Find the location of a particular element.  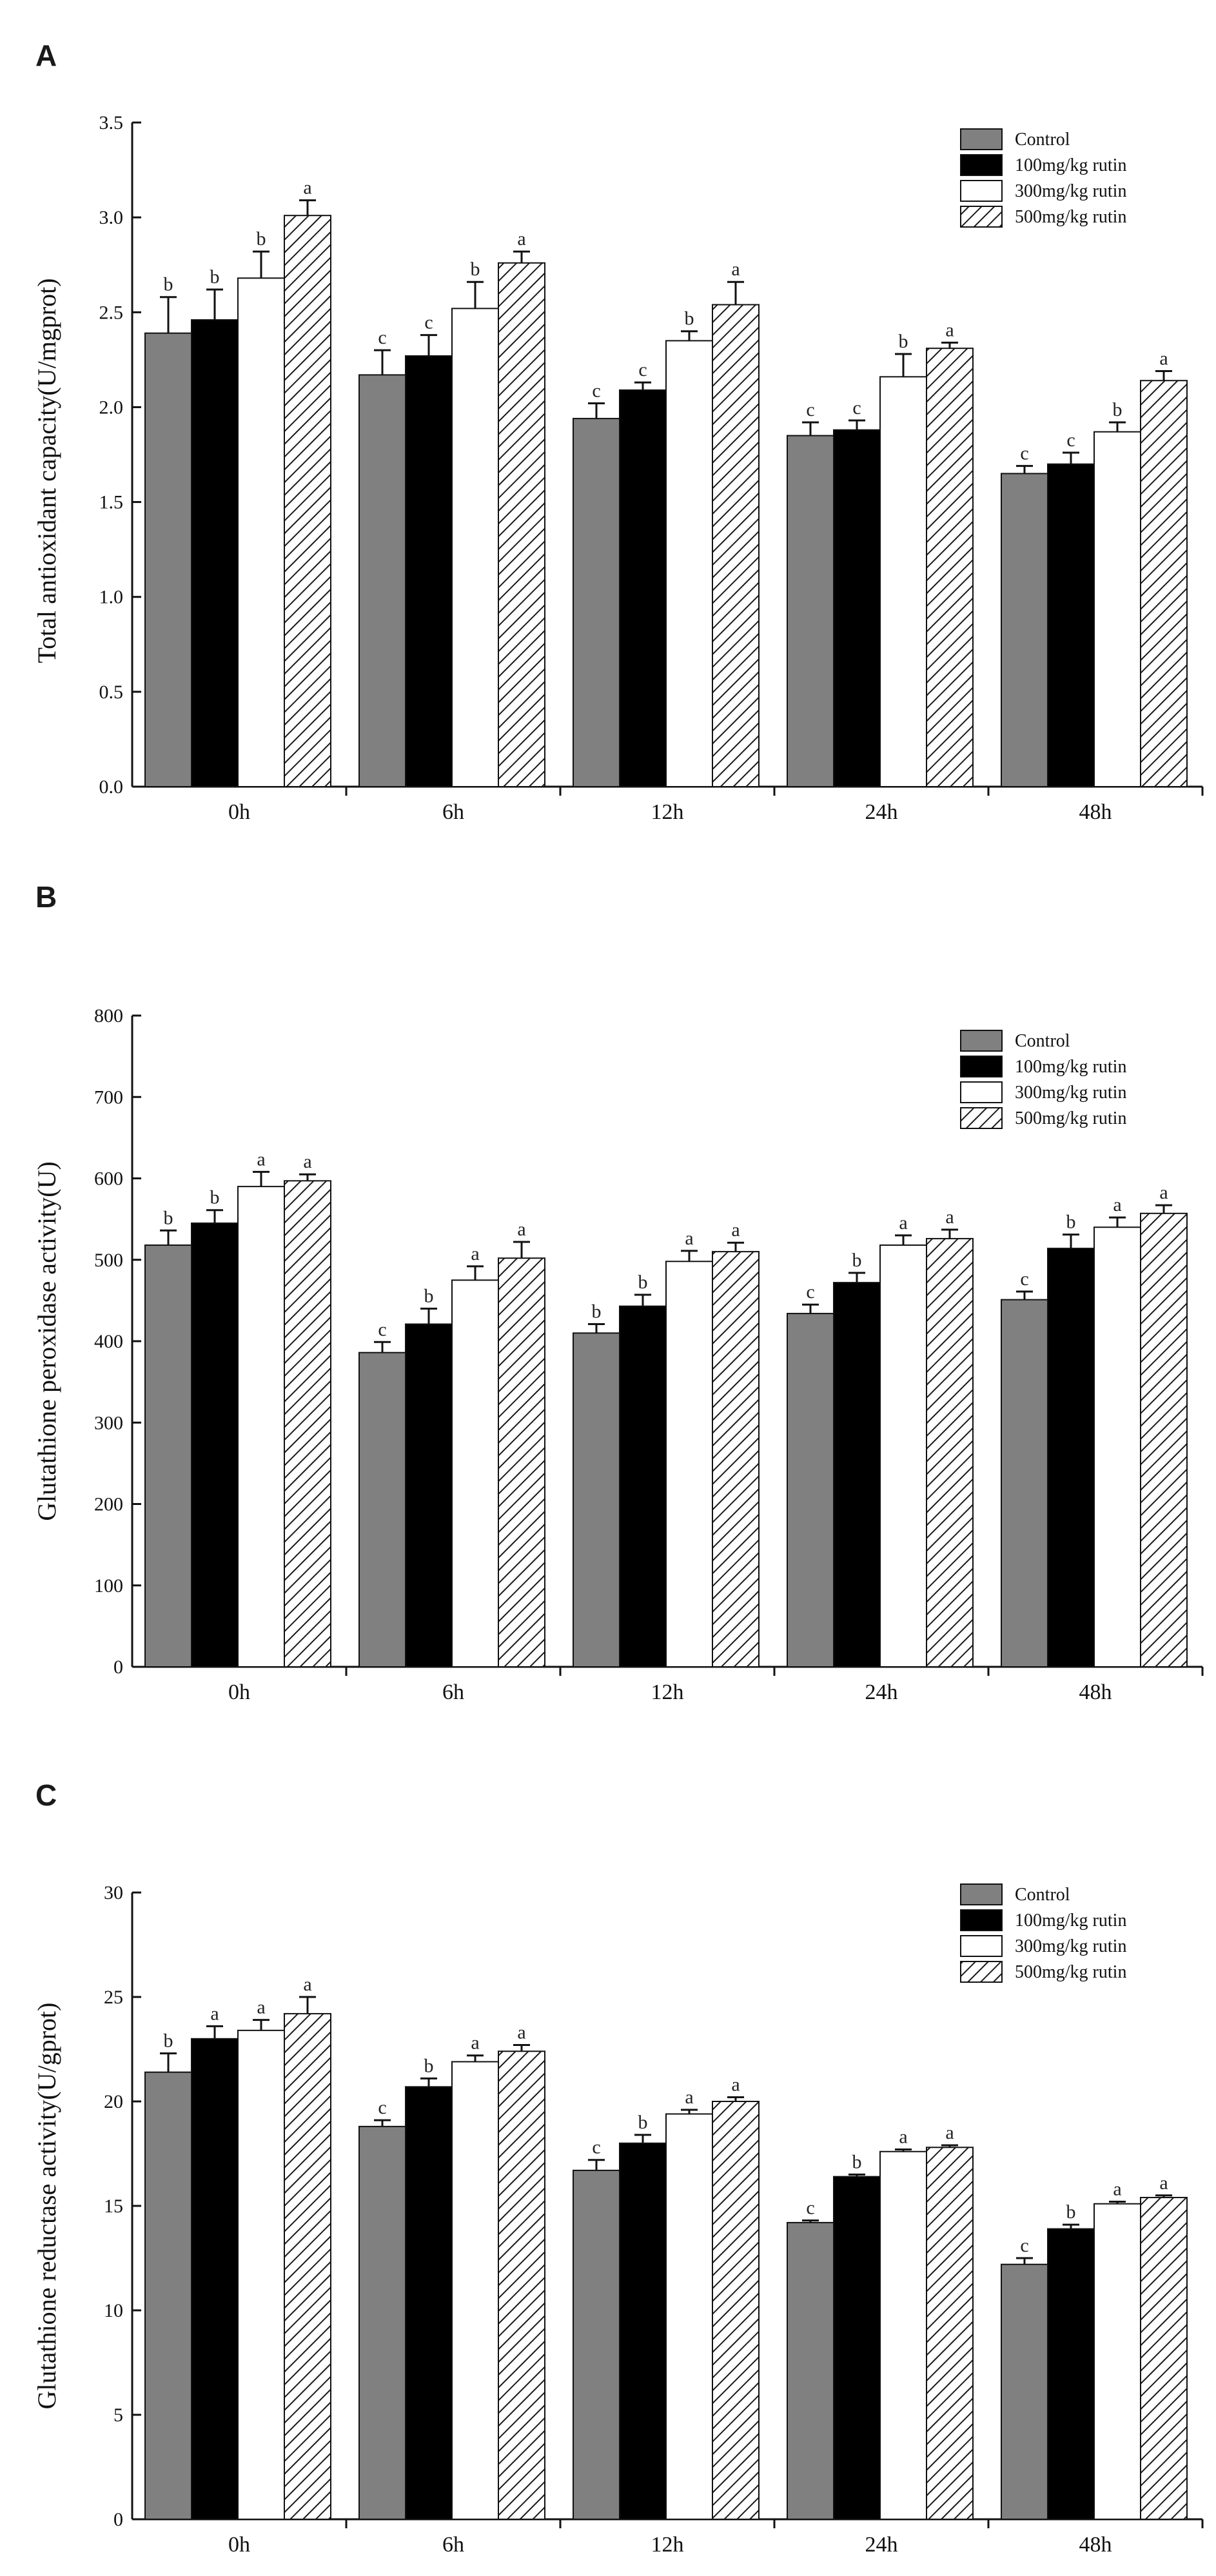

y-axis-title: Total antioxidant capacity(U/mgprot) is located at coordinates (46, 470).